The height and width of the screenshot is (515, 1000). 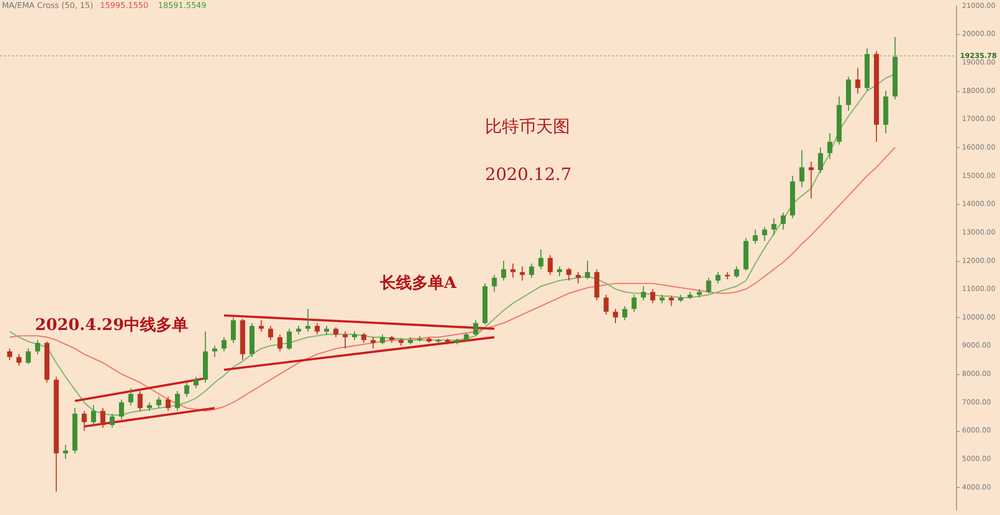 What do you see at coordinates (182, 5) in the screenshot?
I see `annotation: 18591.5549` at bounding box center [182, 5].